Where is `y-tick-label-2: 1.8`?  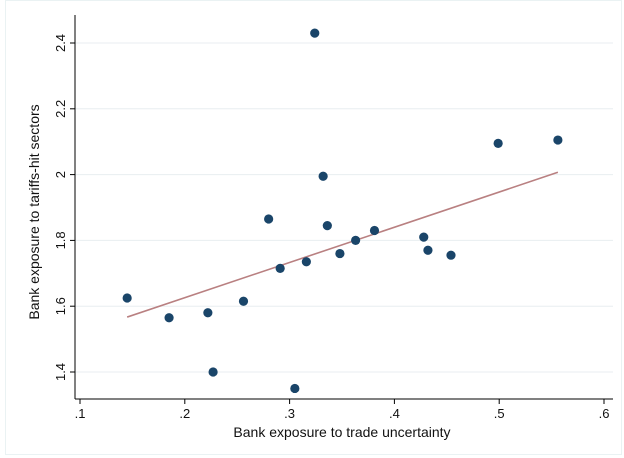 y-tick-label-2: 1.8 is located at coordinates (60, 240).